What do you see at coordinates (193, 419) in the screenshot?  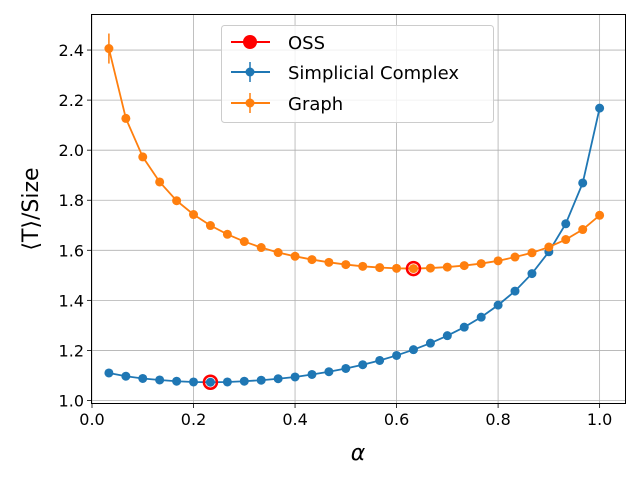 I see `x-tick-label: 0.2` at bounding box center [193, 419].